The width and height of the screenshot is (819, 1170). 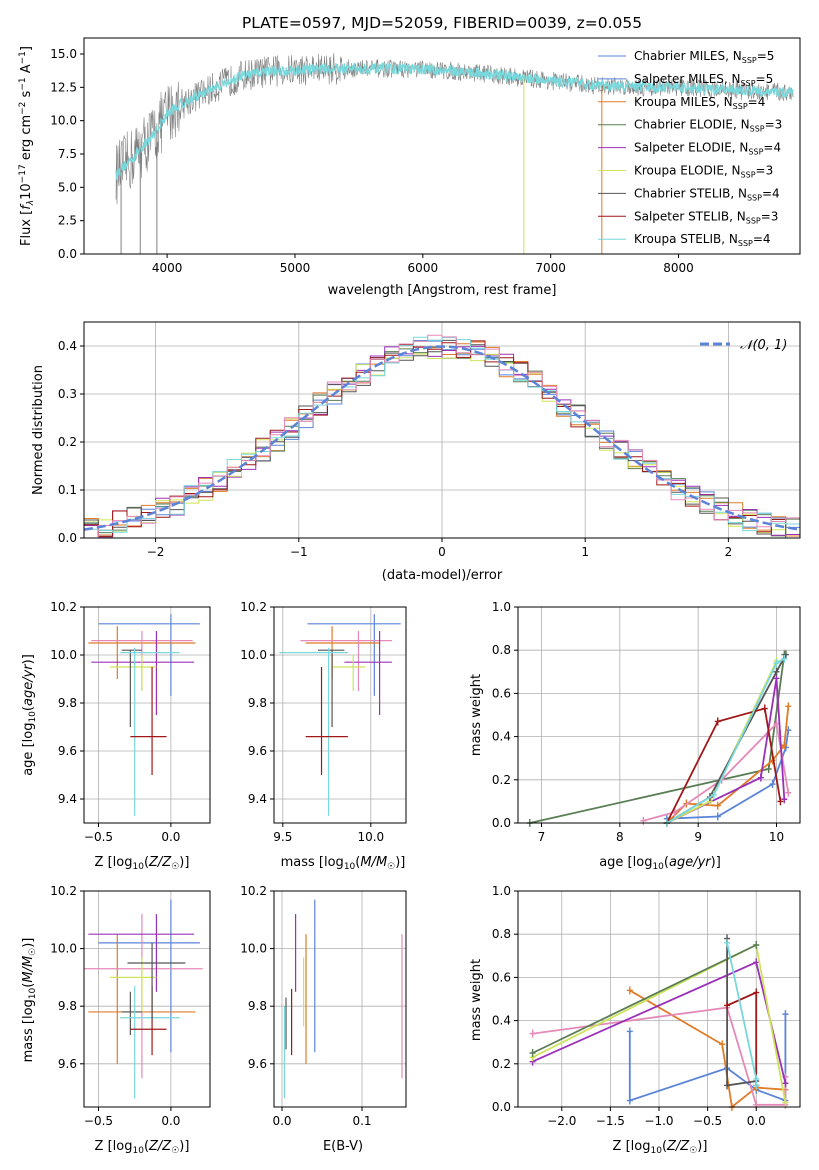 What do you see at coordinates (542, 837) in the screenshot?
I see `panel-xtick-label: 7` at bounding box center [542, 837].